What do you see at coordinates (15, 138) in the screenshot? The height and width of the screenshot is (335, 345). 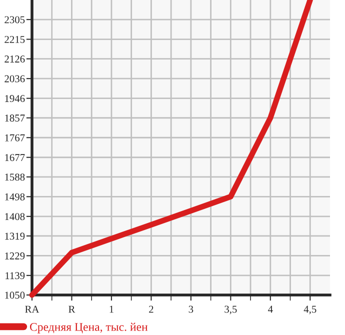 I see `y-tick-label: 1767` at bounding box center [15, 138].